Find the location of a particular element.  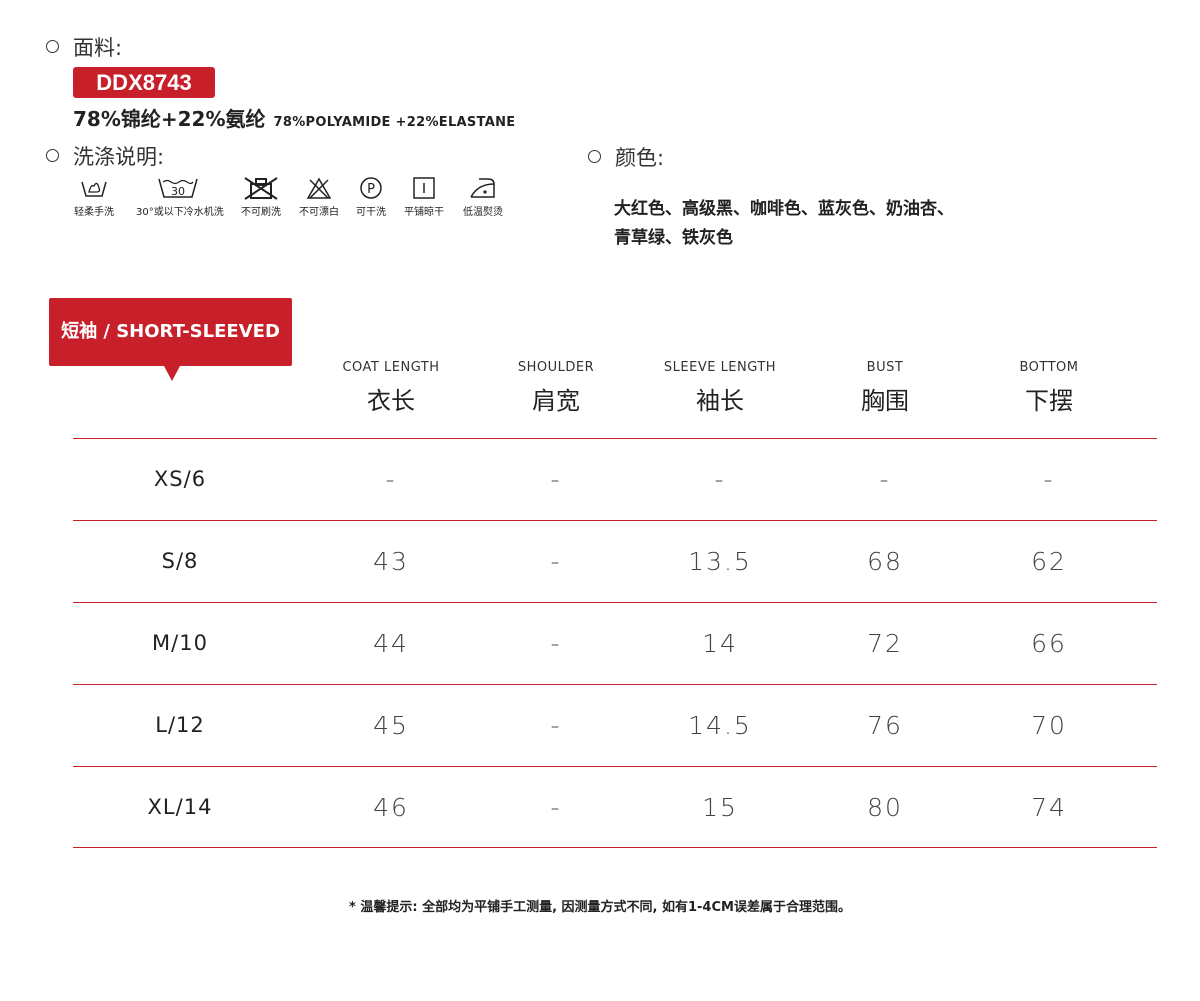

flat-dry-icon: 平铺晾干 is located at coordinates (424, 197).